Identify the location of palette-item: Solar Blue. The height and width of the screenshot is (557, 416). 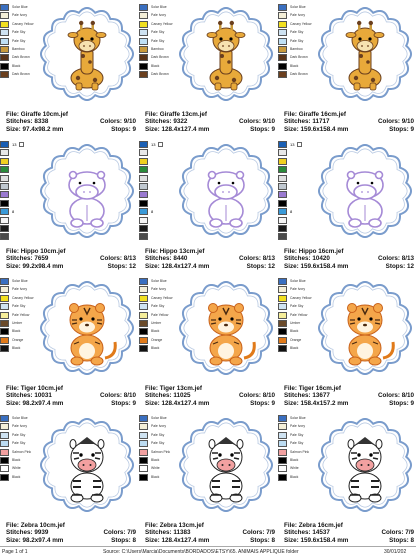
(304, 282).